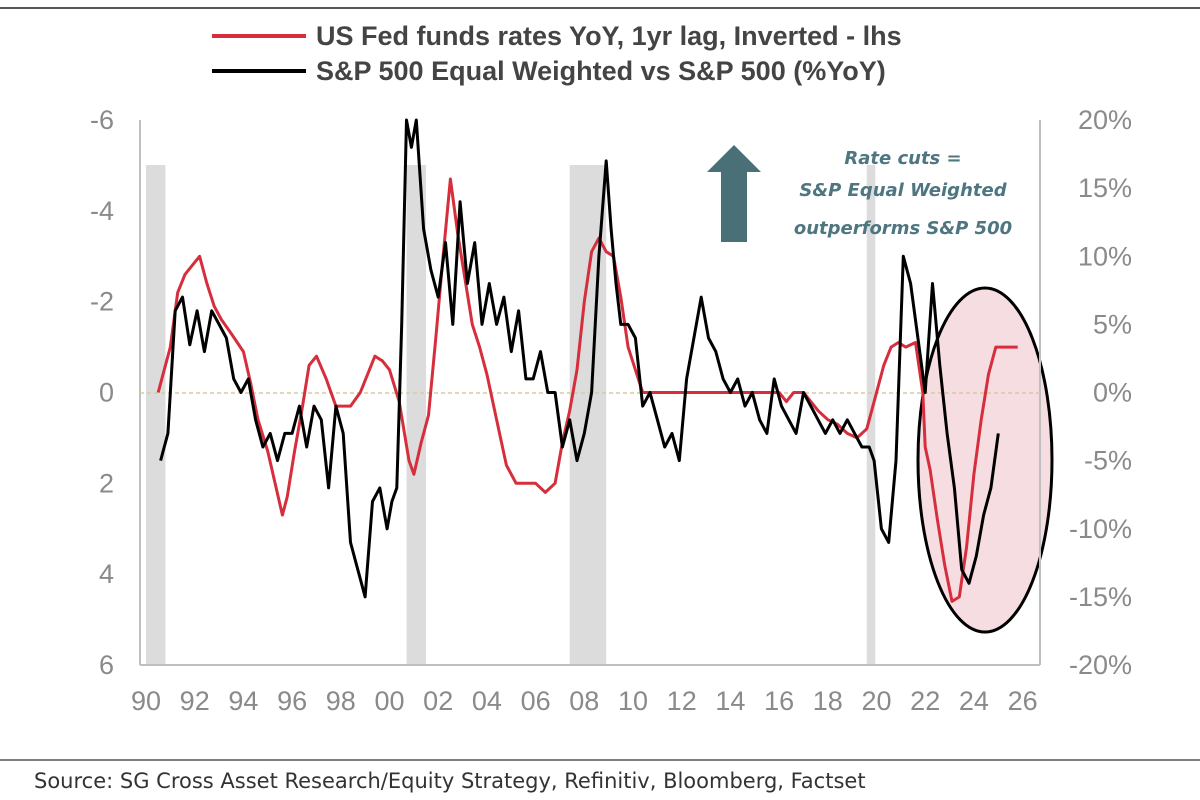 The image size is (1200, 800). Describe the element at coordinates (102, 120) in the screenshot. I see `y-left-tick-label: -6` at that location.